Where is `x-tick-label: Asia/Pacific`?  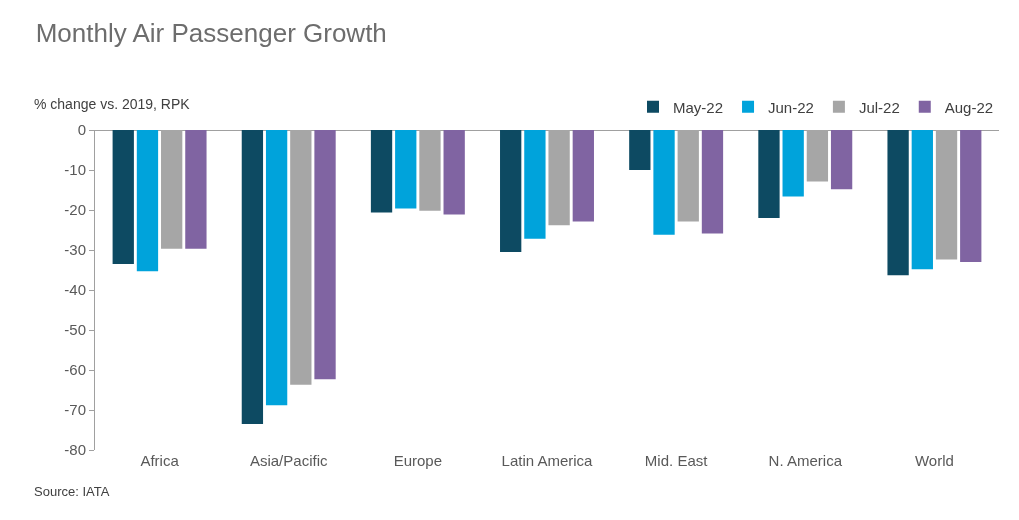 x-tick-label: Asia/Pacific is located at coordinates (288, 460).